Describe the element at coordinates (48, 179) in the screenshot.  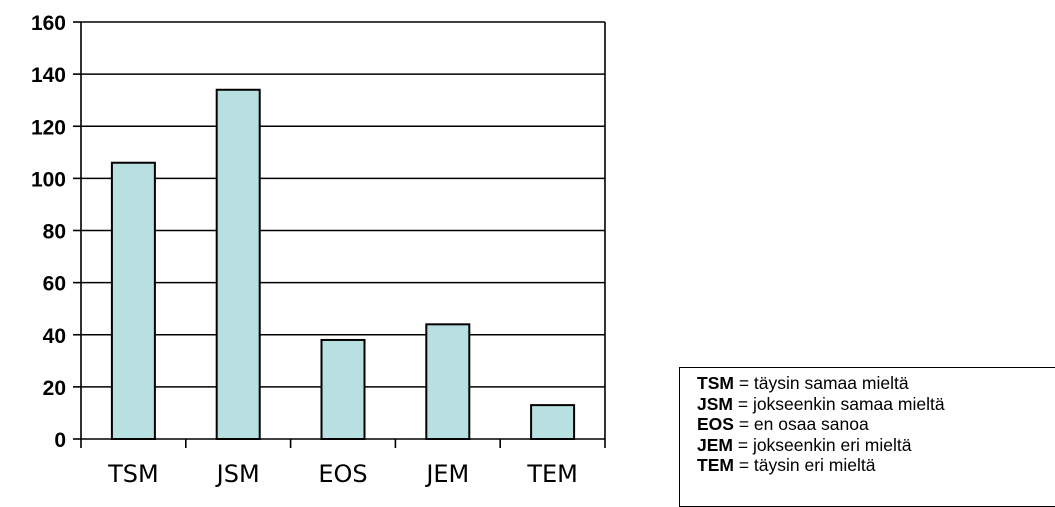
I see `y-tick-label: 100` at that location.